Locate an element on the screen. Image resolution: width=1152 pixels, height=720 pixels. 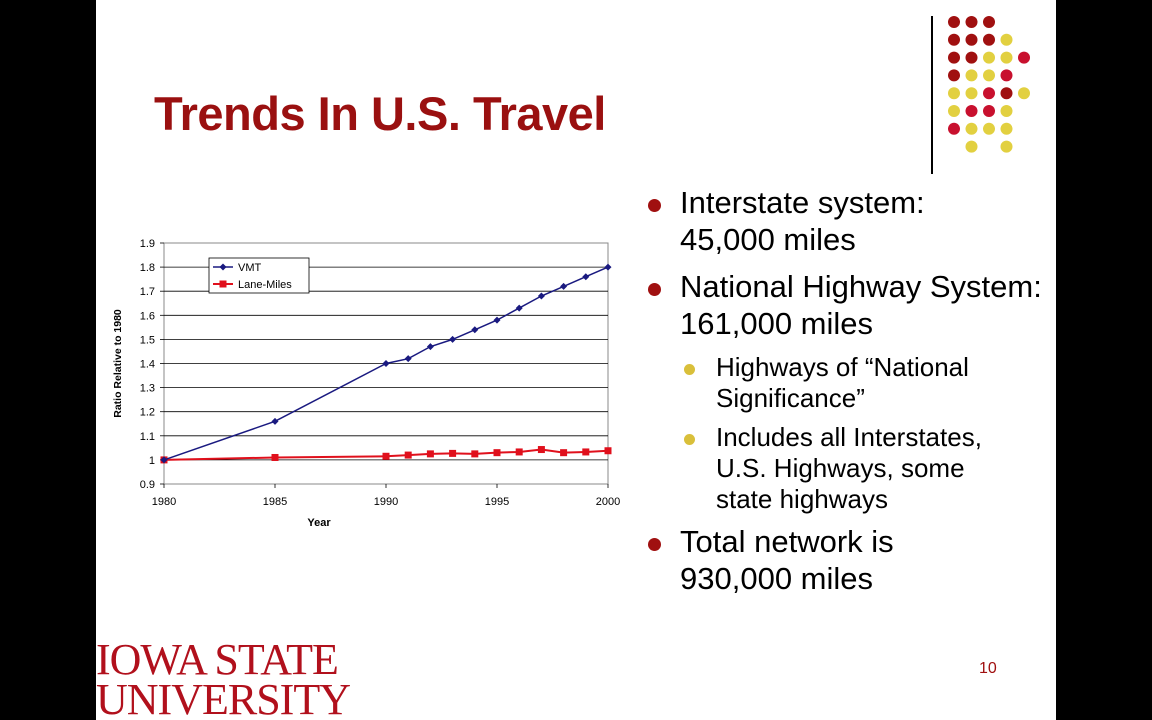
legend-label: VMT is located at coordinates (250, 268).